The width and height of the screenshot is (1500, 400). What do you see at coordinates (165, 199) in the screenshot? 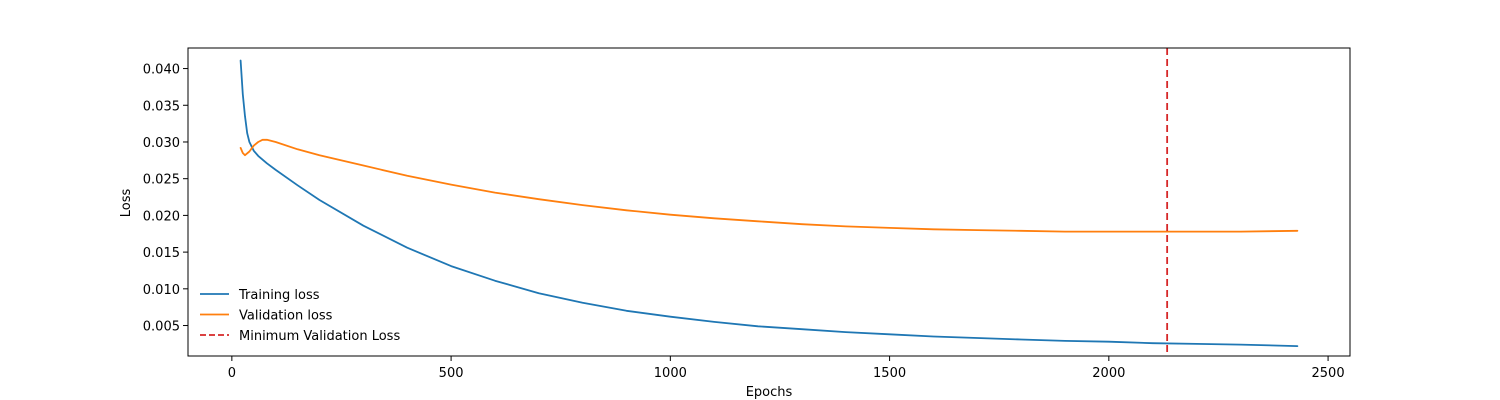
I see `y-axis-ticks: 0.005 0.010 0.015 0.020 0.025 0.030 0.035 0.040` at bounding box center [165, 199].